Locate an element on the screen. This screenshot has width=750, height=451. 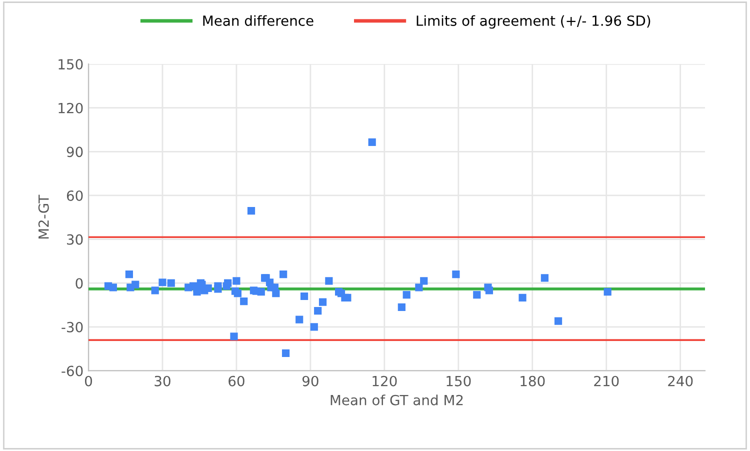
y-tick-label: 90 is located at coordinates (74, 152).